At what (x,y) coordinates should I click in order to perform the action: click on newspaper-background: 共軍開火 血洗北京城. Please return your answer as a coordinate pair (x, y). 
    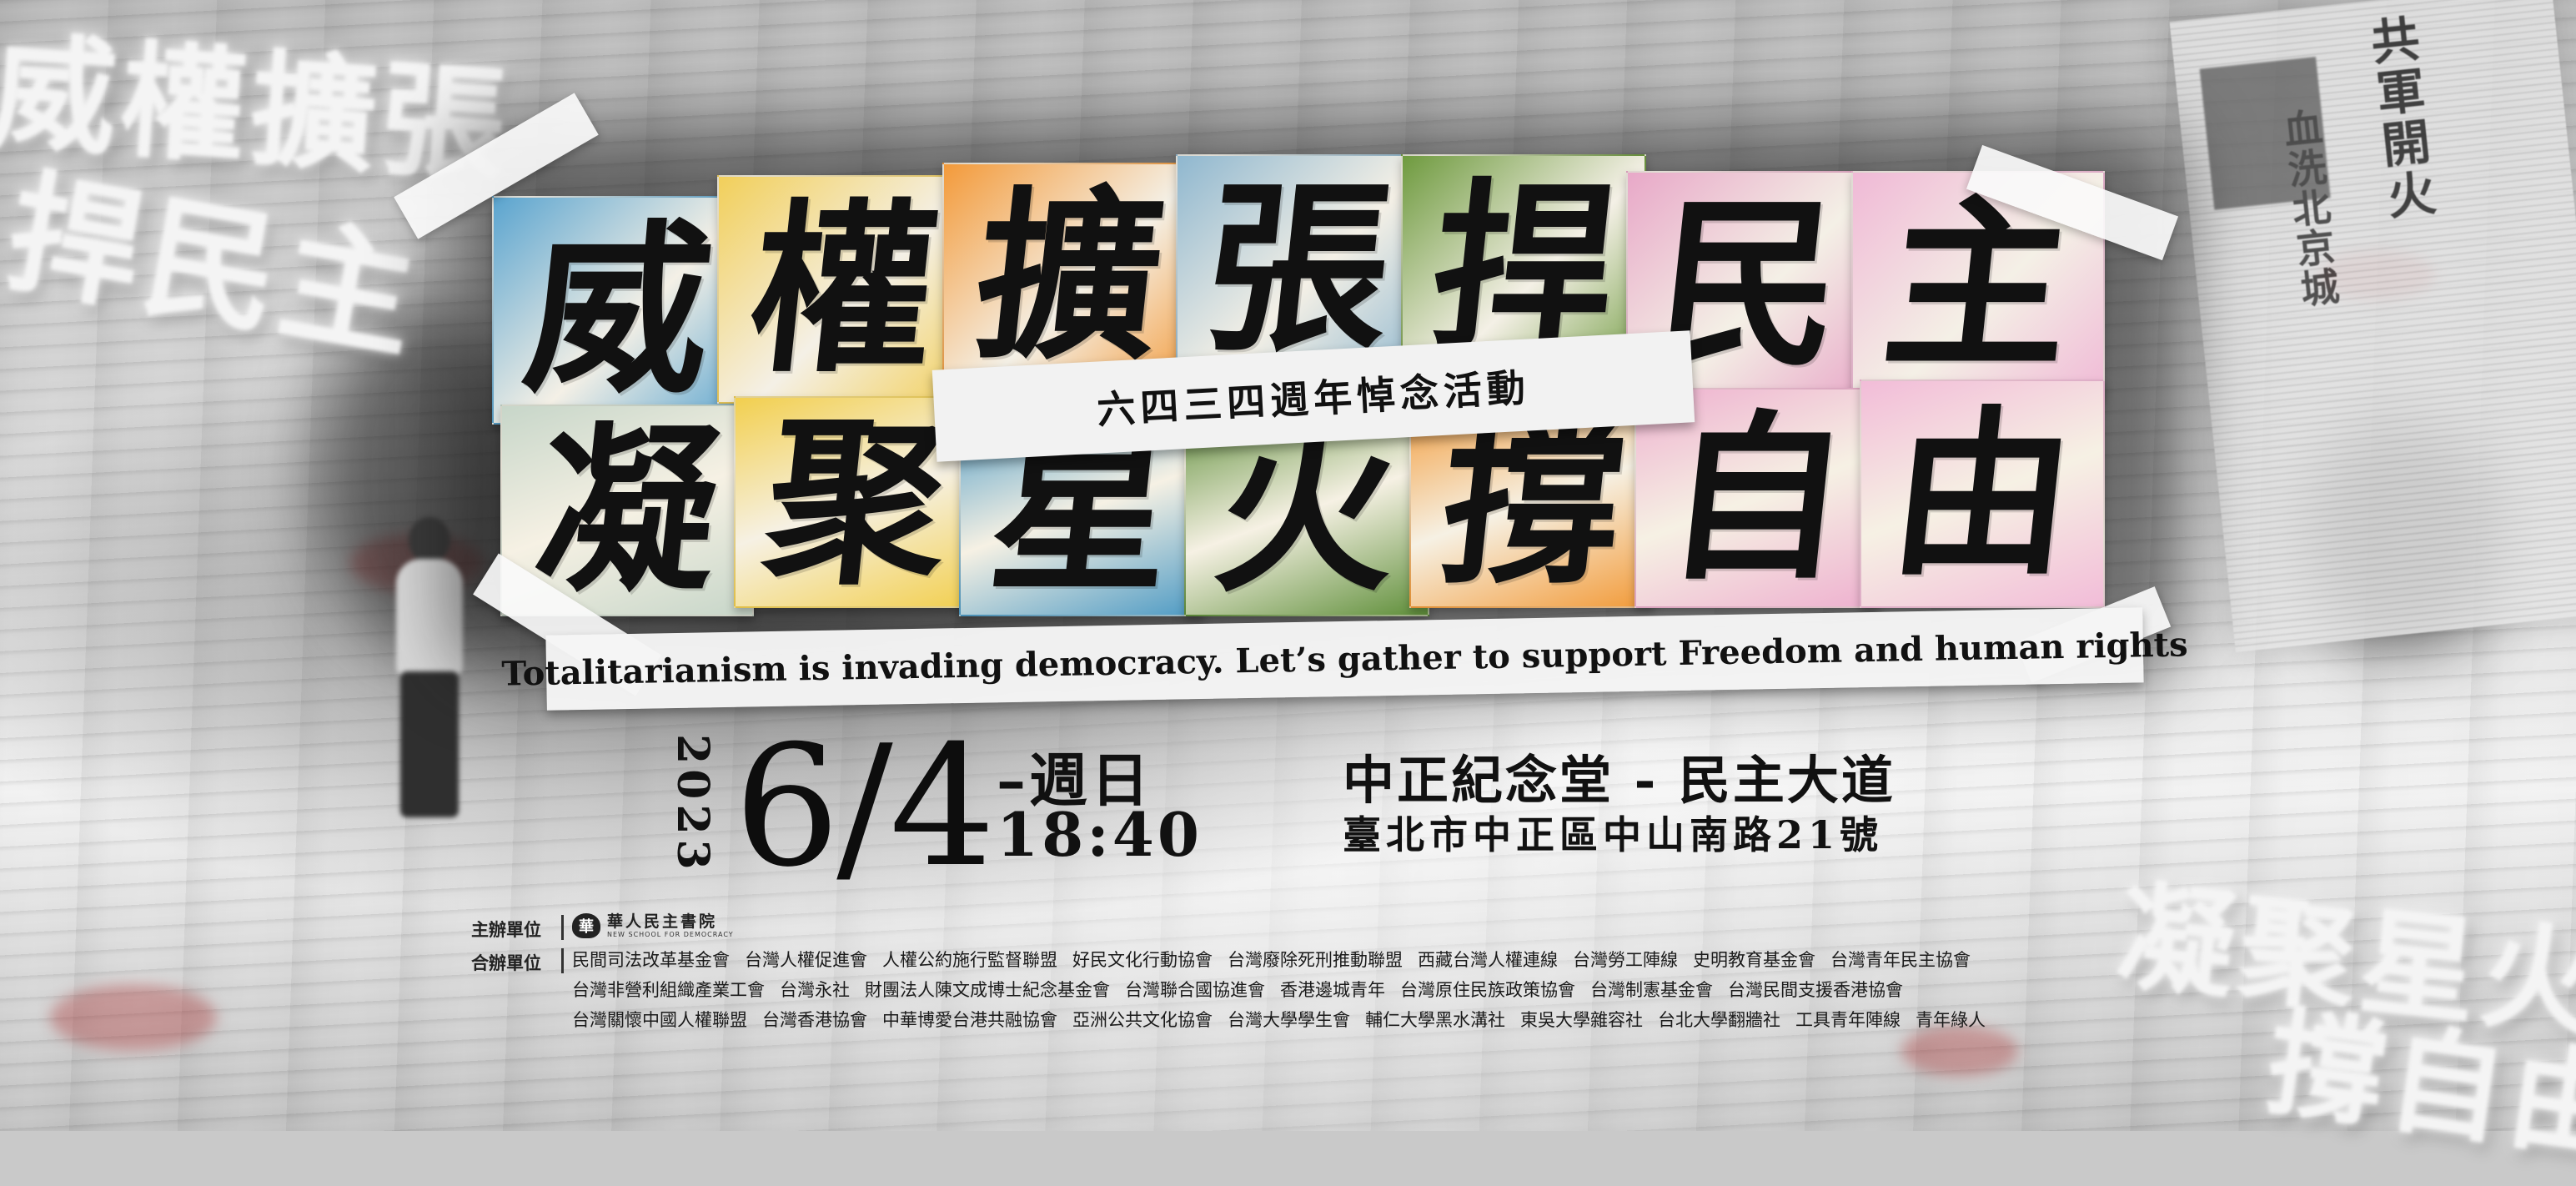
    Looking at the image, I should click on (2372, 326).